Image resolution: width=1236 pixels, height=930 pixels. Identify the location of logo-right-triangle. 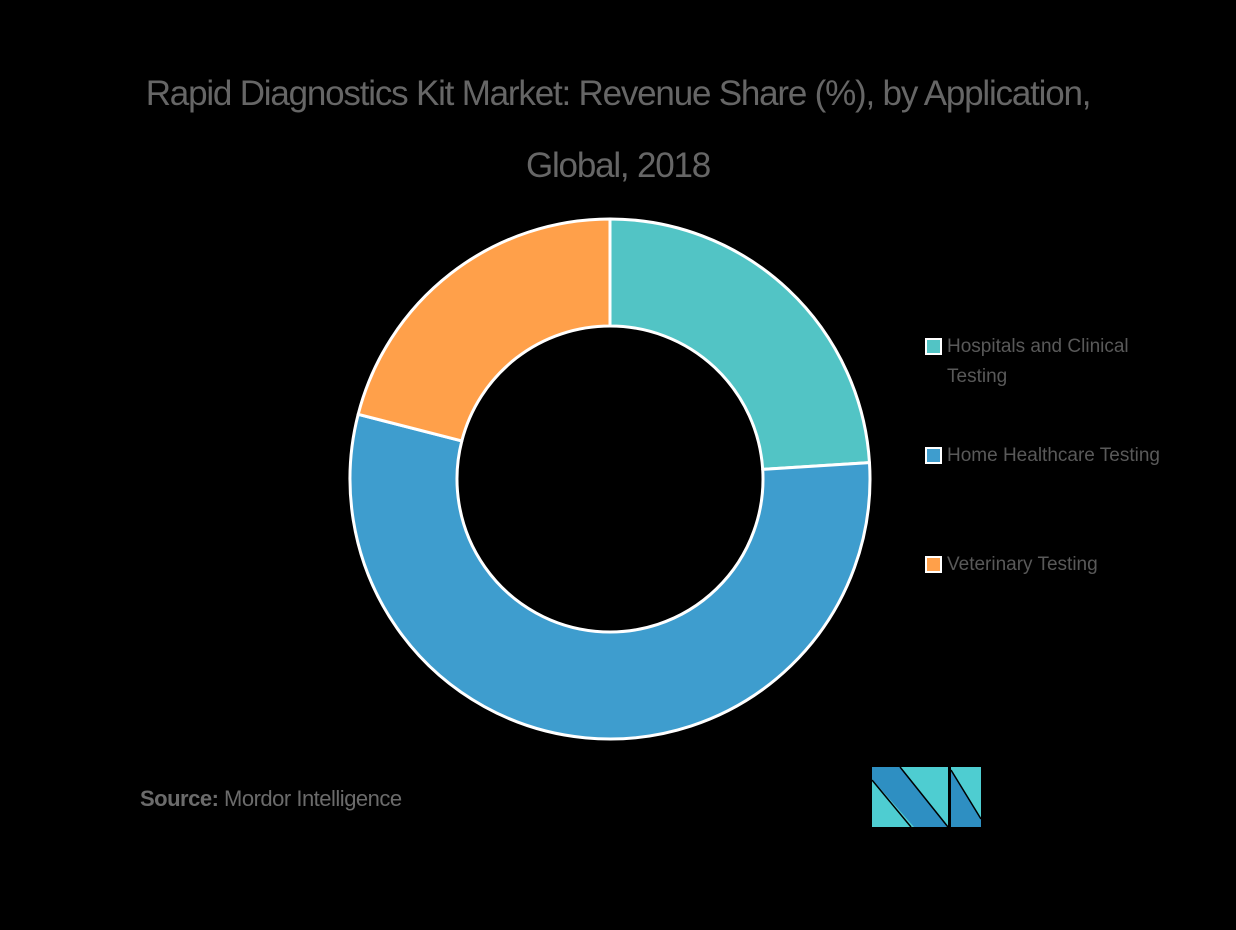
(966, 799).